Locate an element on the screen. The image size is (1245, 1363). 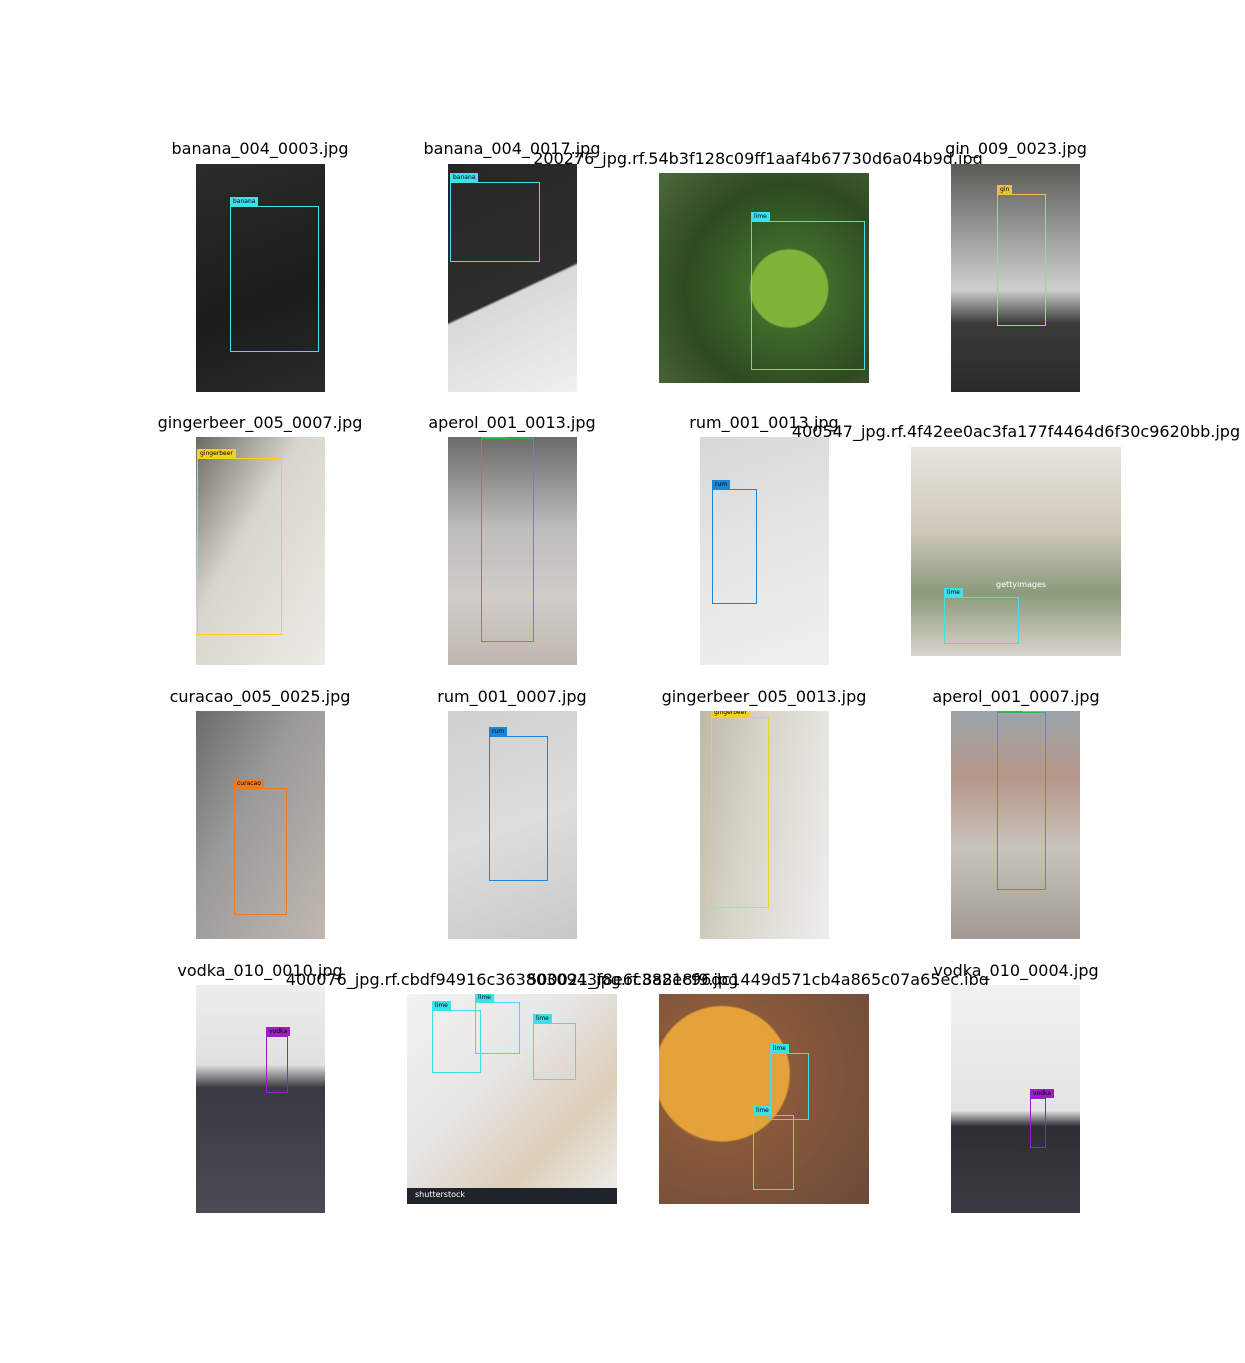
detection-image: gin is located at coordinates (1015, 278).